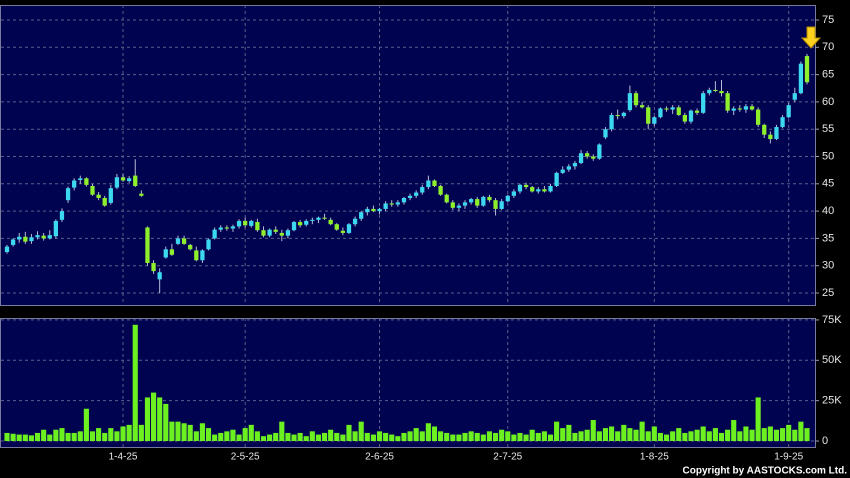  What do you see at coordinates (788, 457) in the screenshot?
I see `x-tick-label: 1-9-25` at bounding box center [788, 457].